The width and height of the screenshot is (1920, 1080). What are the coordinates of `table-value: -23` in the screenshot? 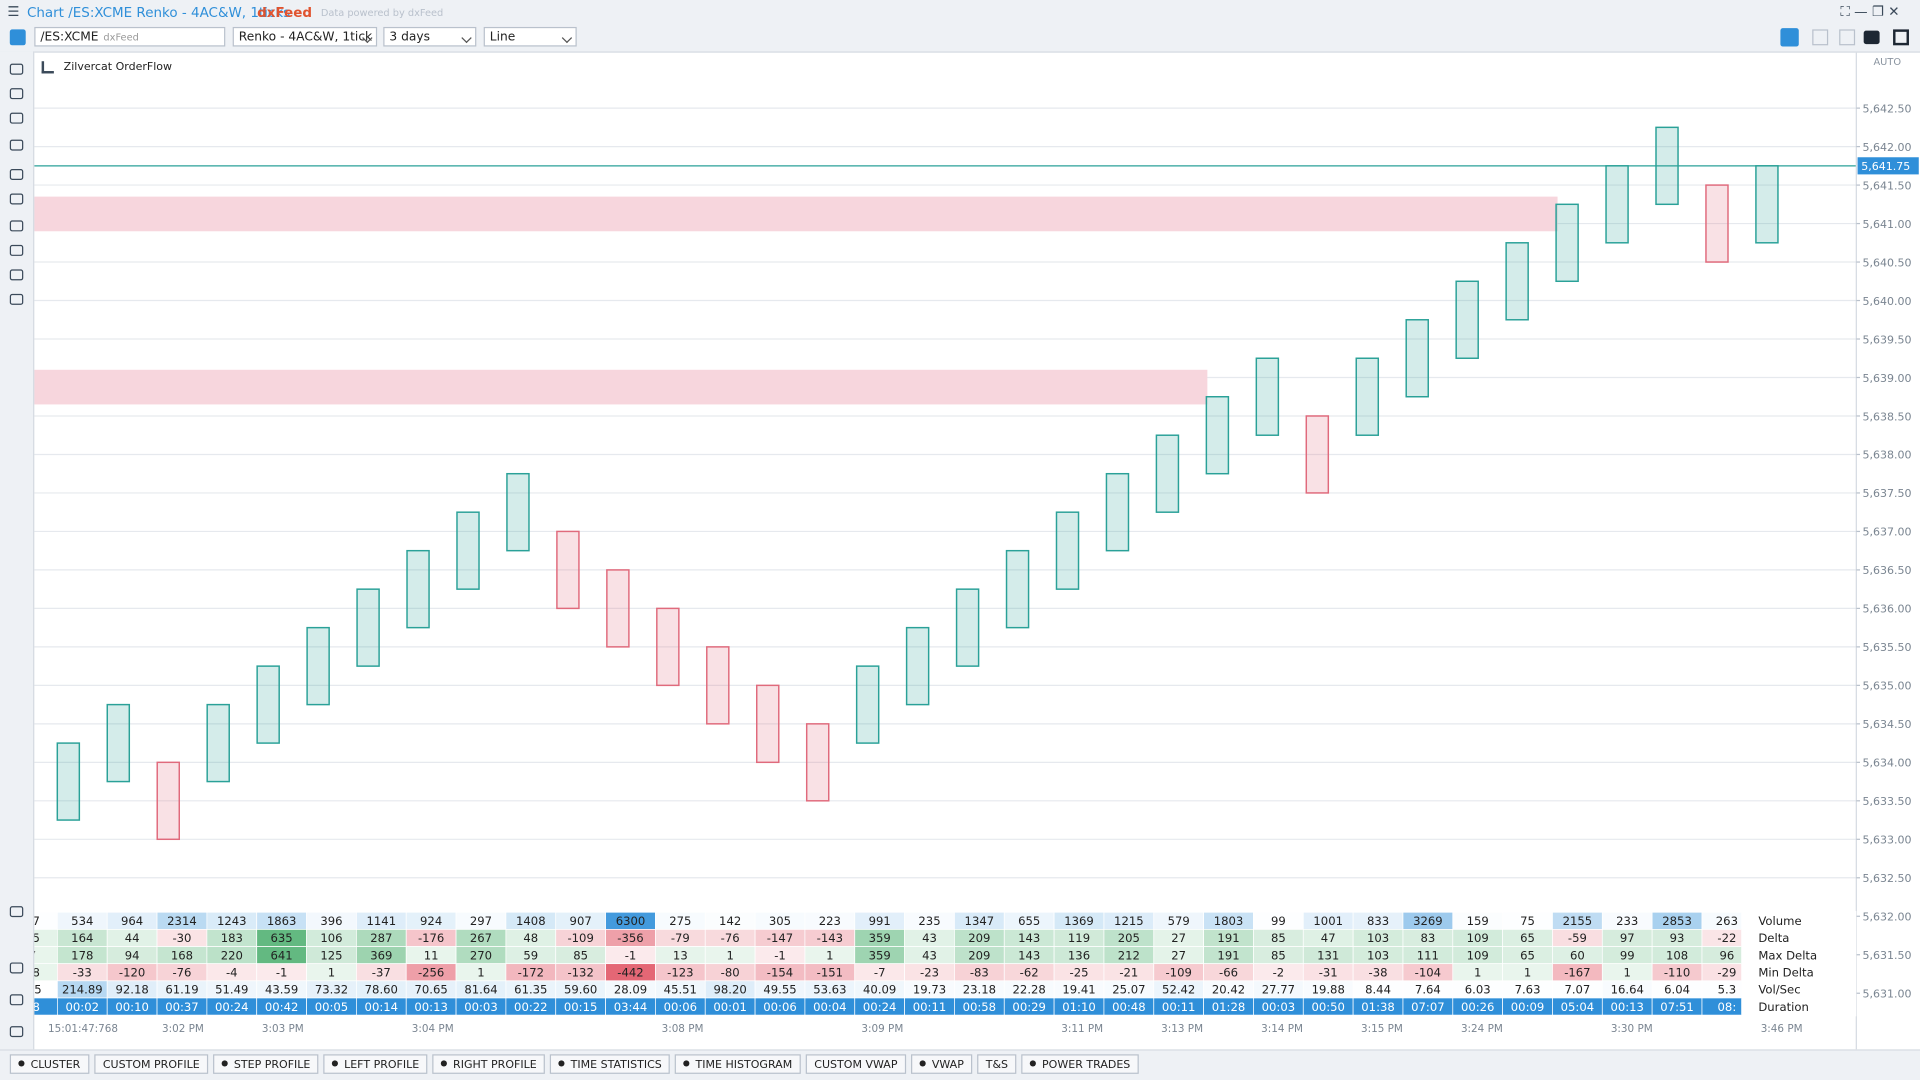 It's located at (929, 973).